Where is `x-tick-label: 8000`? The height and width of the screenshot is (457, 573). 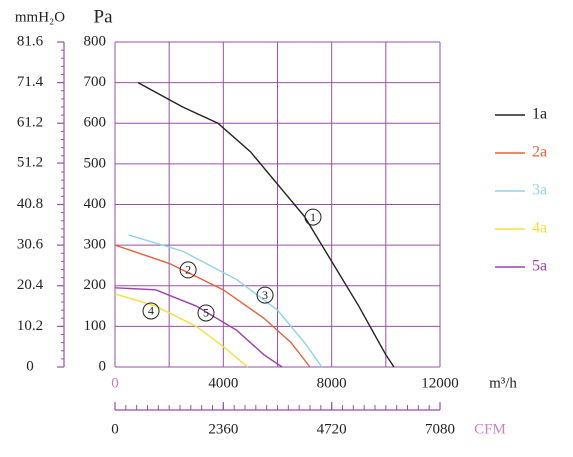
x-tick-label: 8000 is located at coordinates (332, 383).